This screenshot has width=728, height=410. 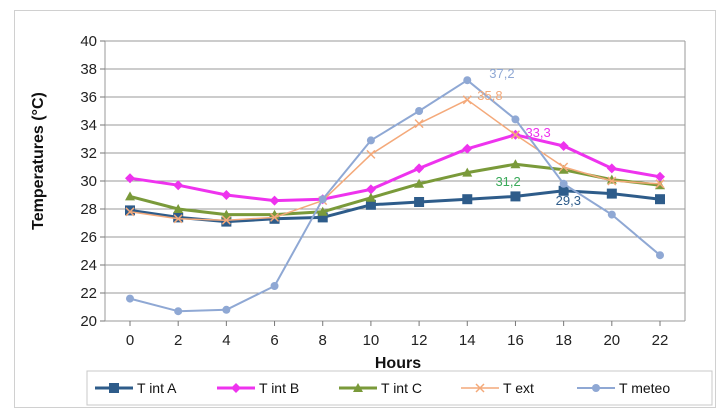 I want to click on x-tick-label: 4, so click(x=226, y=340).